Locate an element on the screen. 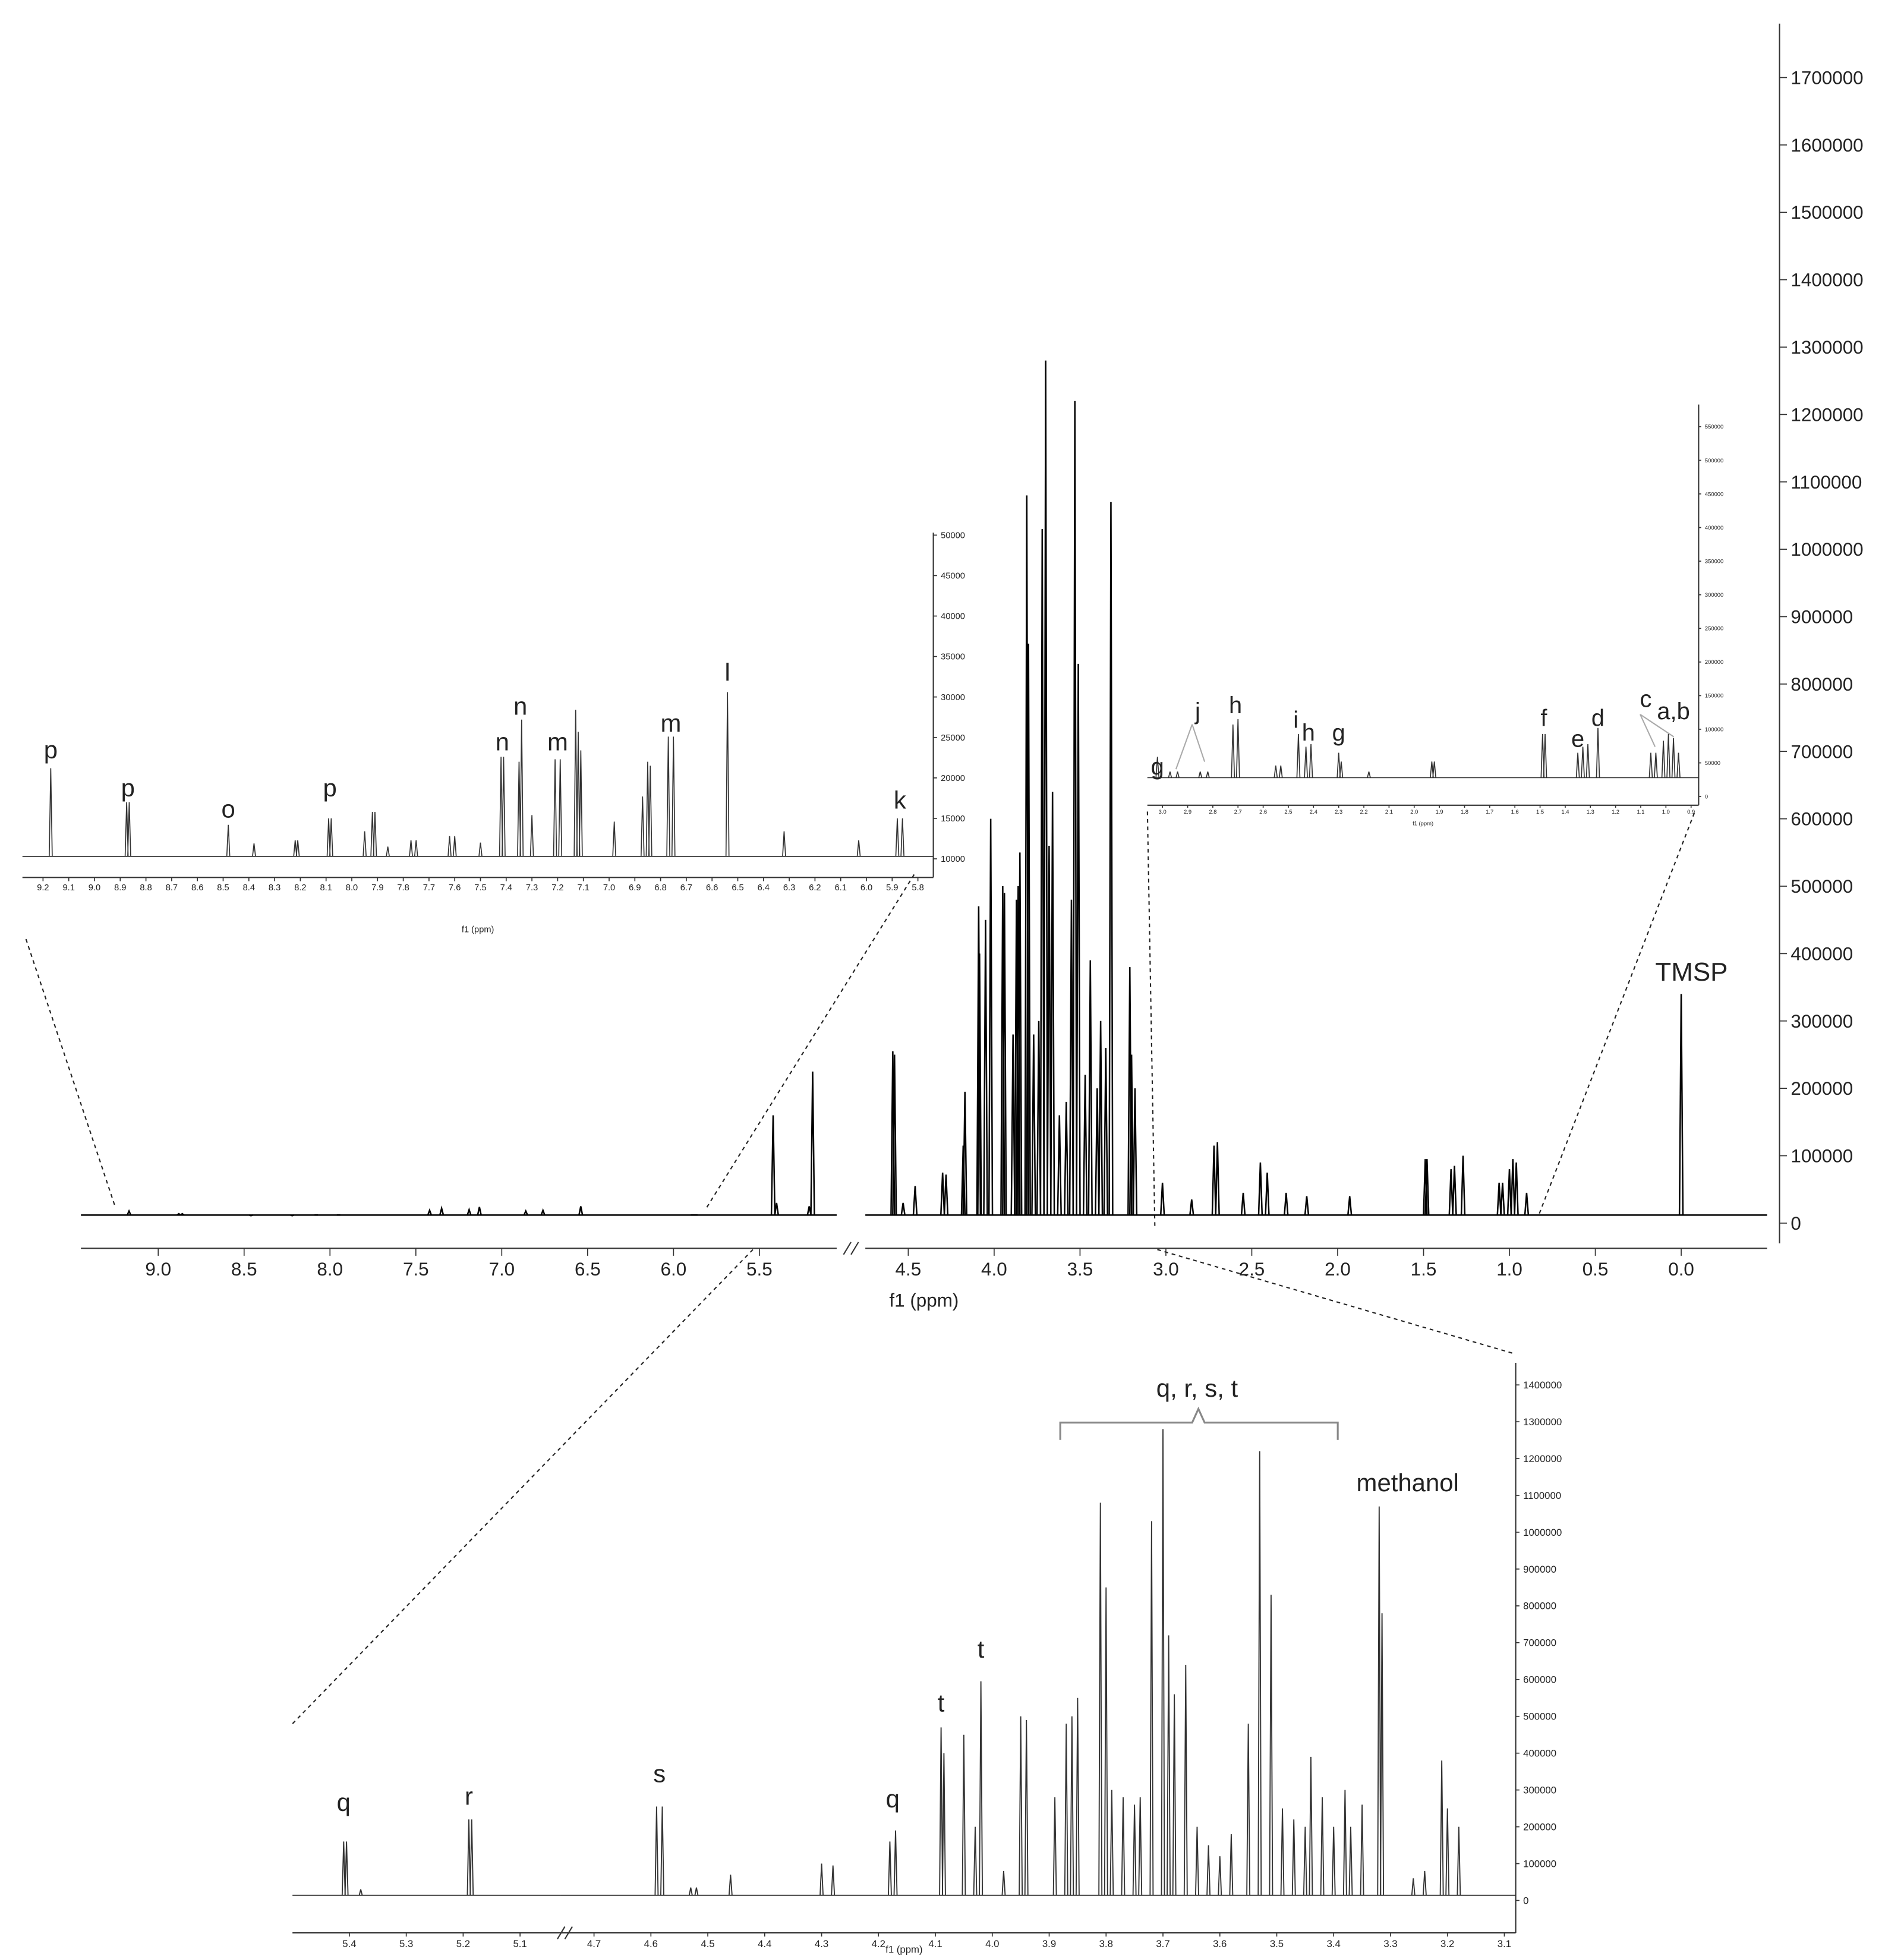  x-tick-label: 2.8 is located at coordinates (1212, 811).